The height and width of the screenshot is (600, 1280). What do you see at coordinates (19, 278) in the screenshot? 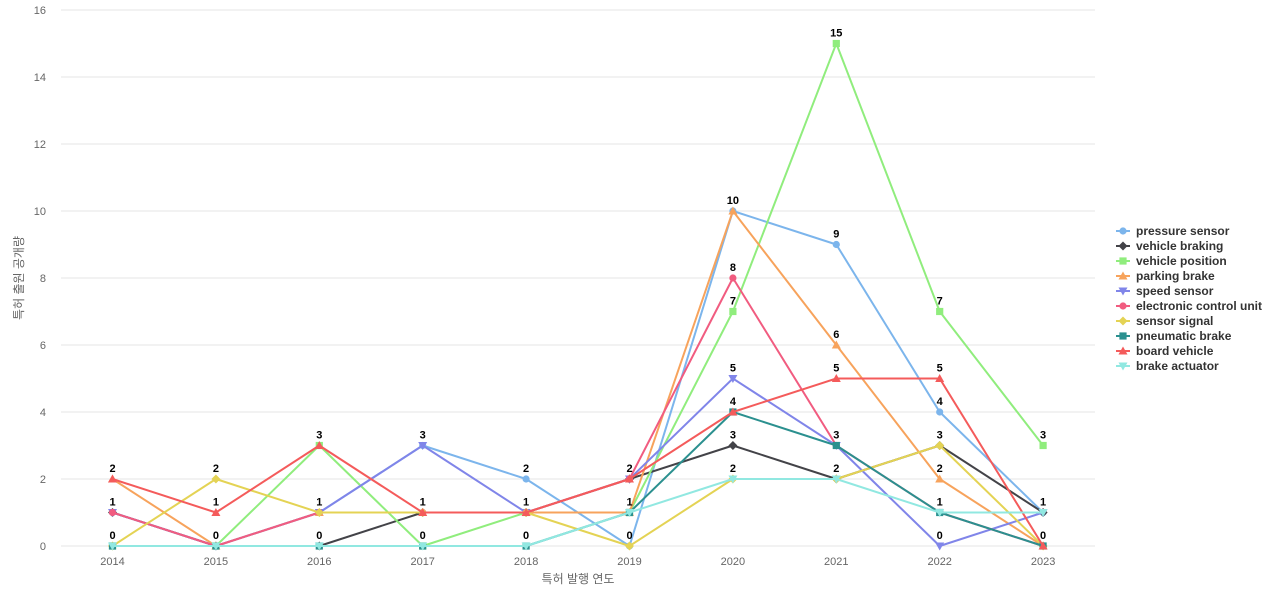
I see `y-axis-title: 특허 출원 공개량` at bounding box center [19, 278].